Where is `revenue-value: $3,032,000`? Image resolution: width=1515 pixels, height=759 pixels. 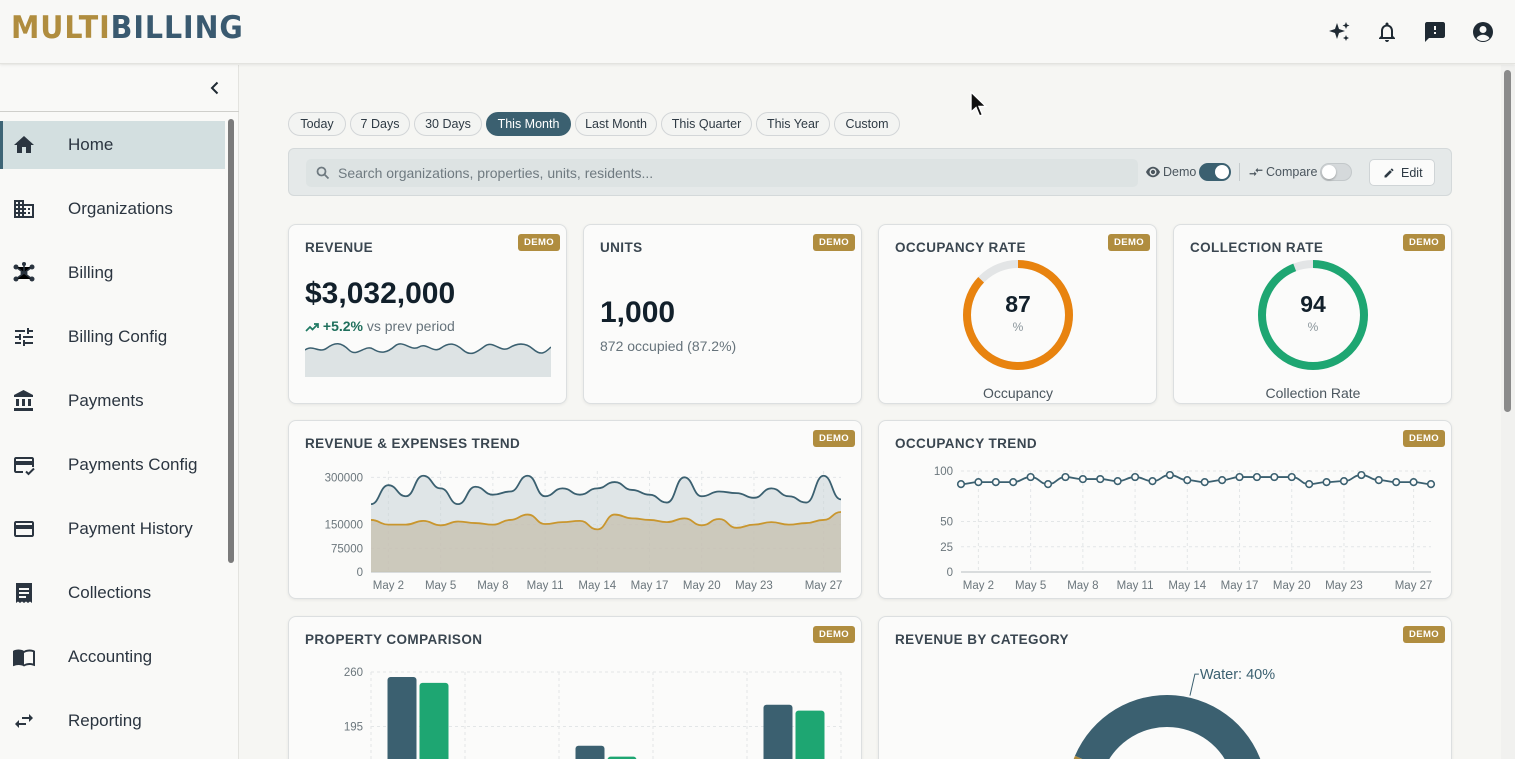 revenue-value: $3,032,000 is located at coordinates (380, 293).